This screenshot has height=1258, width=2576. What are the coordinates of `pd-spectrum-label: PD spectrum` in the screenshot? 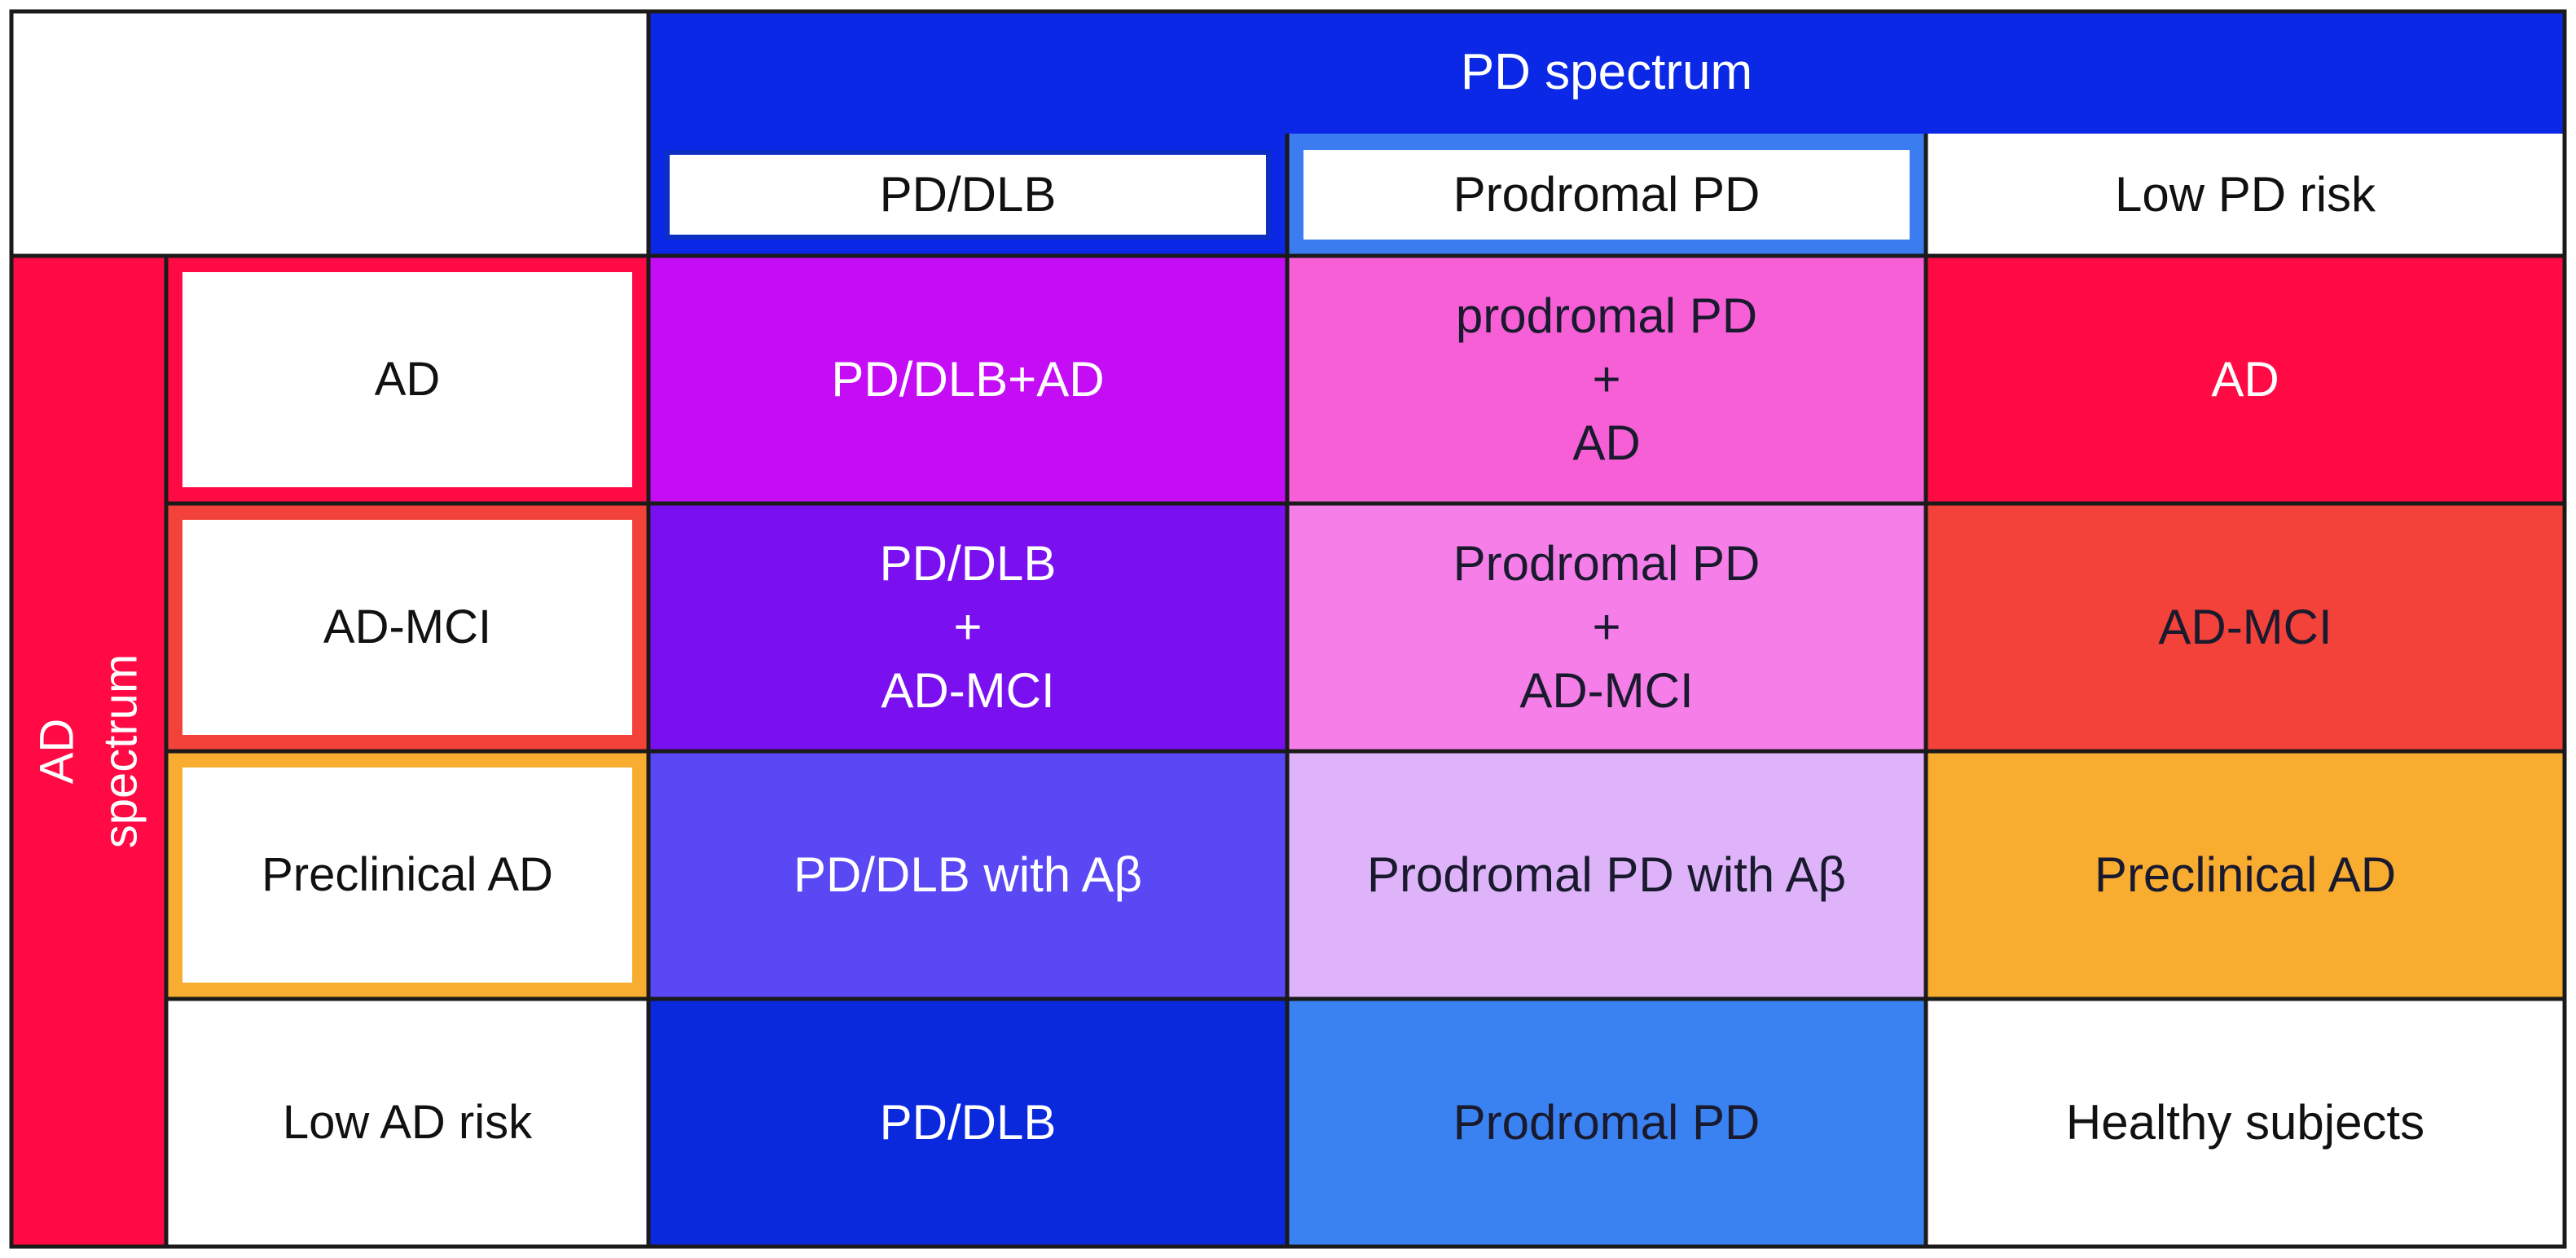 It's located at (1606, 72).